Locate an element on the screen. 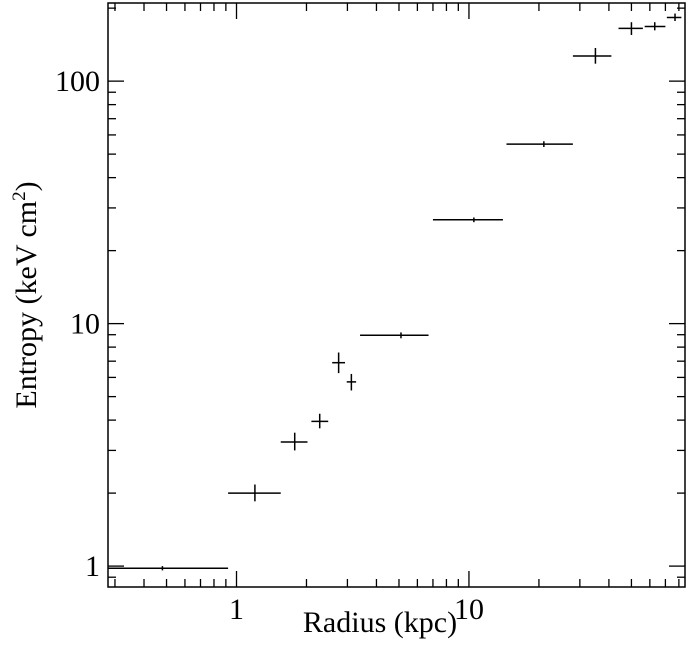 This screenshot has width=689, height=668. x-axis-title: Radius (kpc) is located at coordinates (380, 622).